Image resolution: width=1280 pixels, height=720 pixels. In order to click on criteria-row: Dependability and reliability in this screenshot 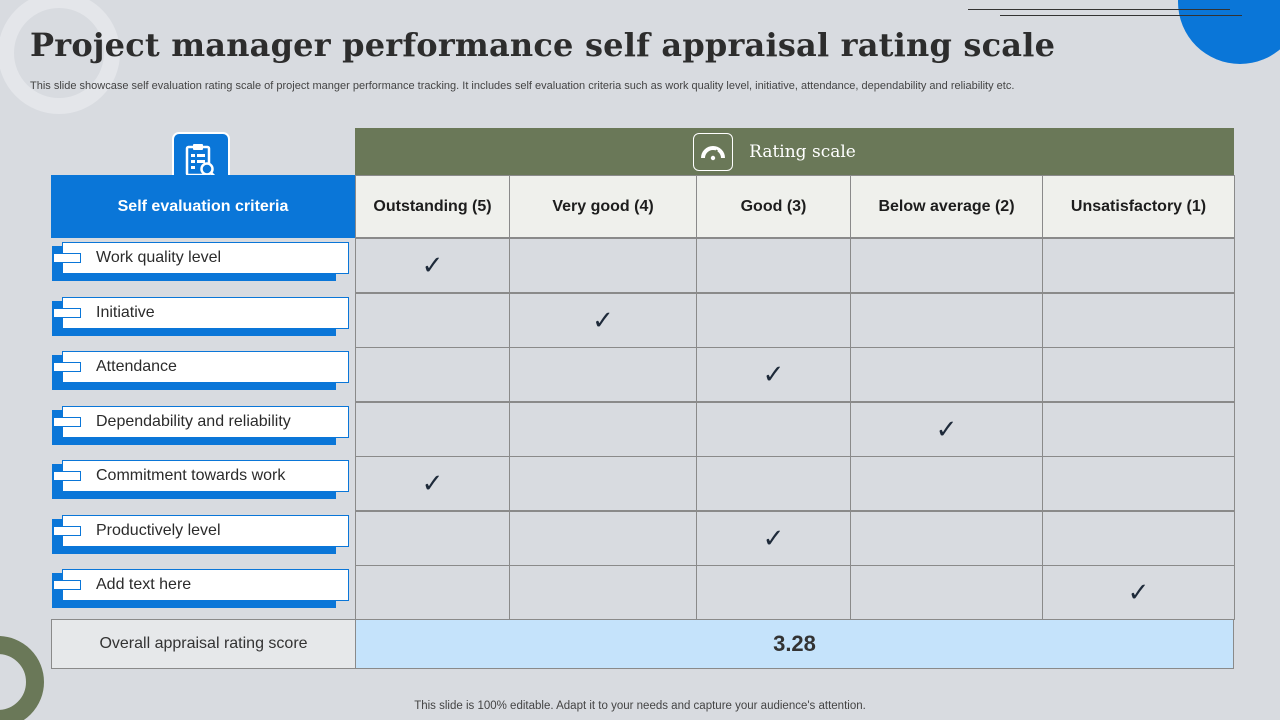, I will do `click(203, 429)`.